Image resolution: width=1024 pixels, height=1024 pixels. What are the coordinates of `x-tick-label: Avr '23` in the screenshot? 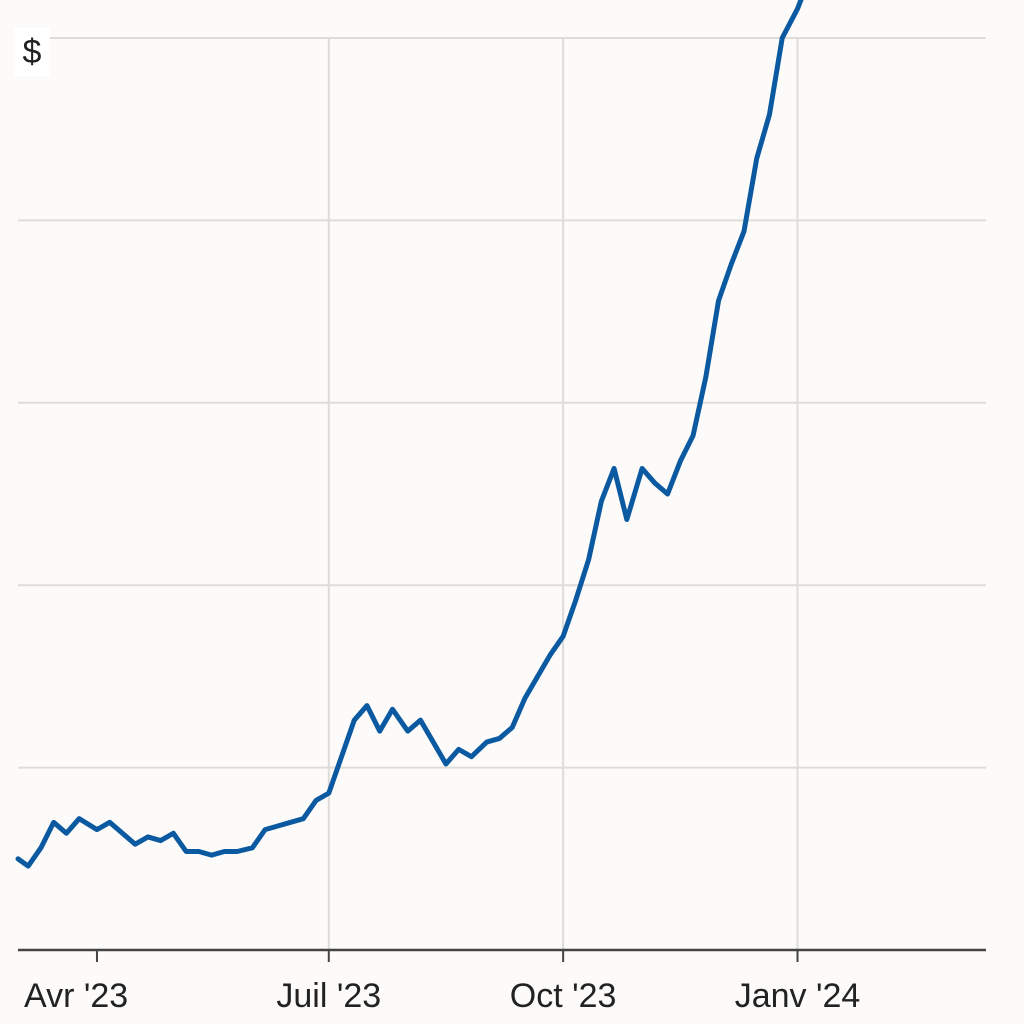 It's located at (76, 996).